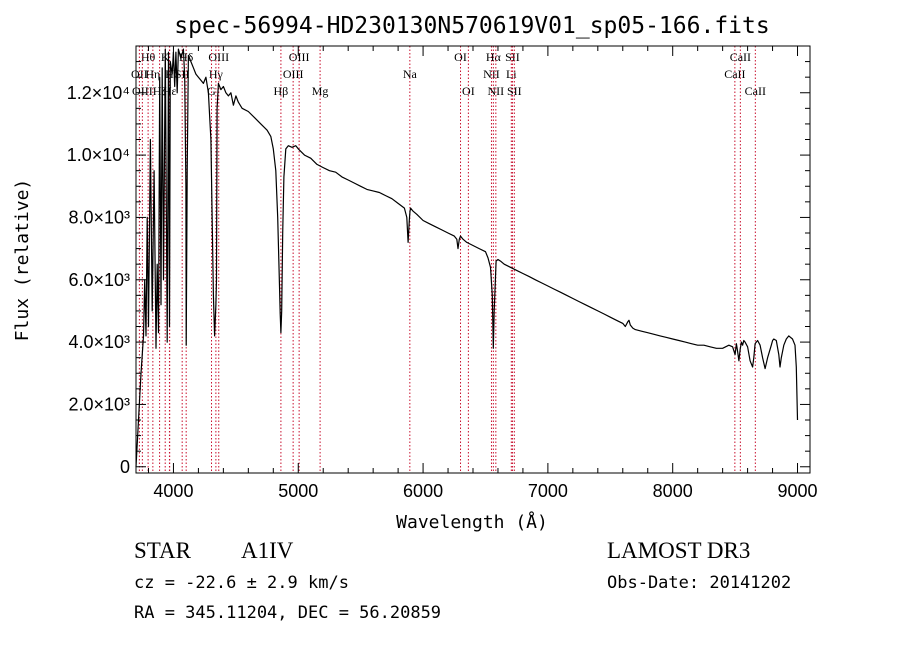  What do you see at coordinates (173, 491) in the screenshot?
I see `x-tick-label: 4000` at bounding box center [173, 491].